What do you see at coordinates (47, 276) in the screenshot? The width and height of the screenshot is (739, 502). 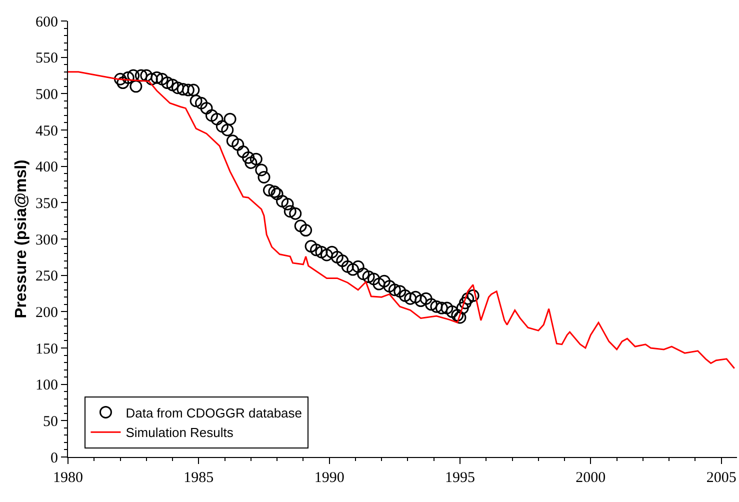 I see `y-tick-label: 250` at bounding box center [47, 276].